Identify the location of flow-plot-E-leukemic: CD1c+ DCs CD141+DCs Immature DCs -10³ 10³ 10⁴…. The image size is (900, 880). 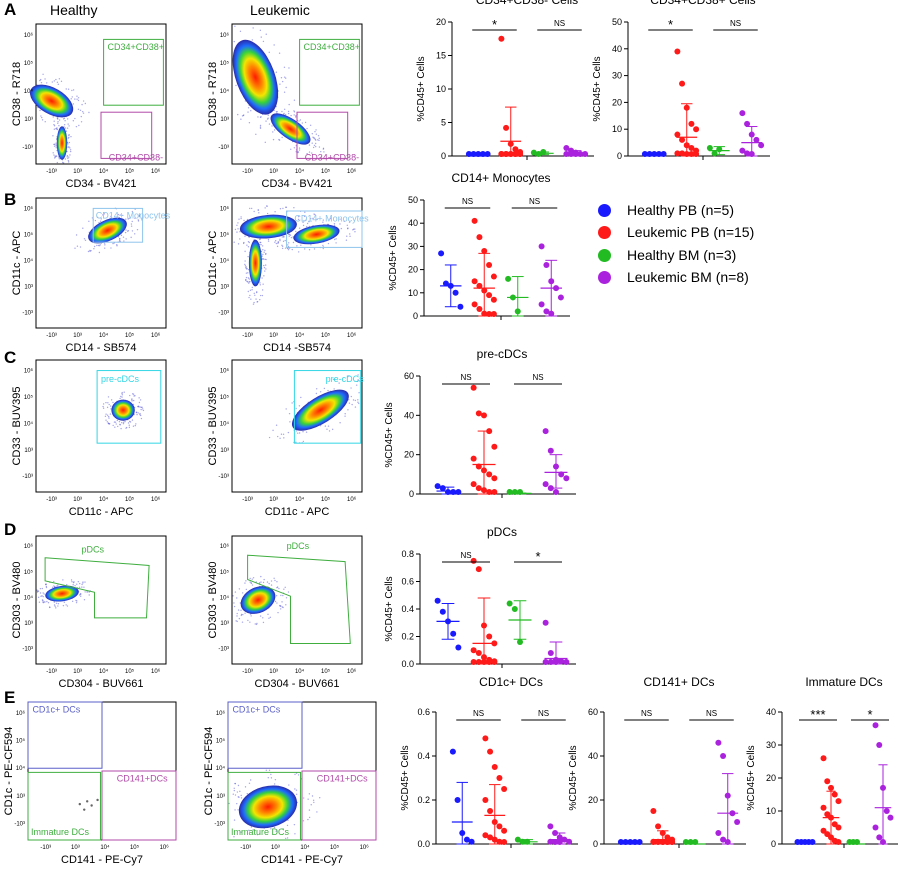
(290, 783).